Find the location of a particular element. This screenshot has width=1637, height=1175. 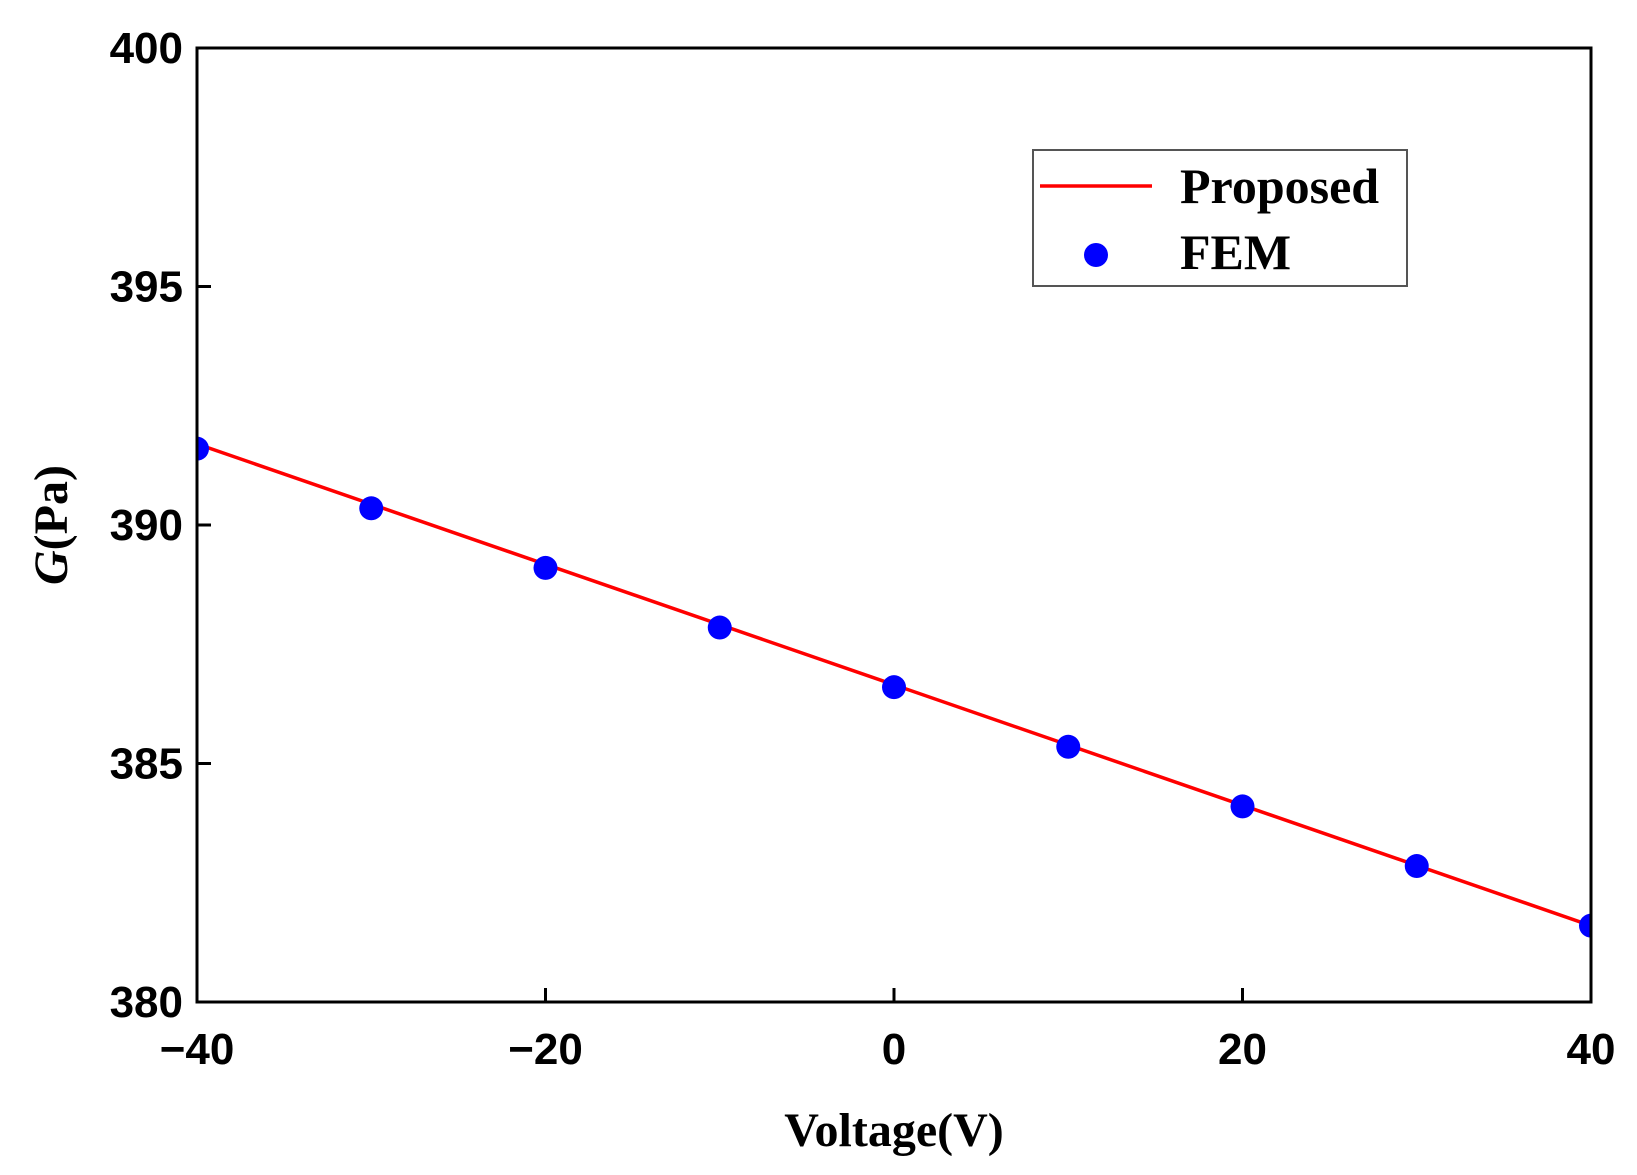

x-tick-label: 0 is located at coordinates (894, 1049).